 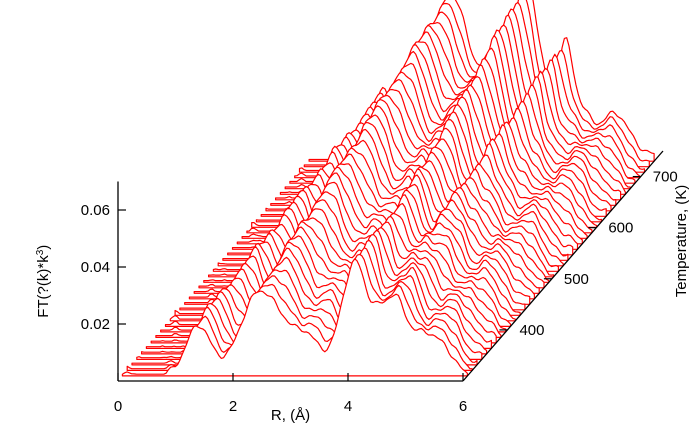 What do you see at coordinates (233, 406) in the screenshot?
I see `x-tick-label: 2` at bounding box center [233, 406].